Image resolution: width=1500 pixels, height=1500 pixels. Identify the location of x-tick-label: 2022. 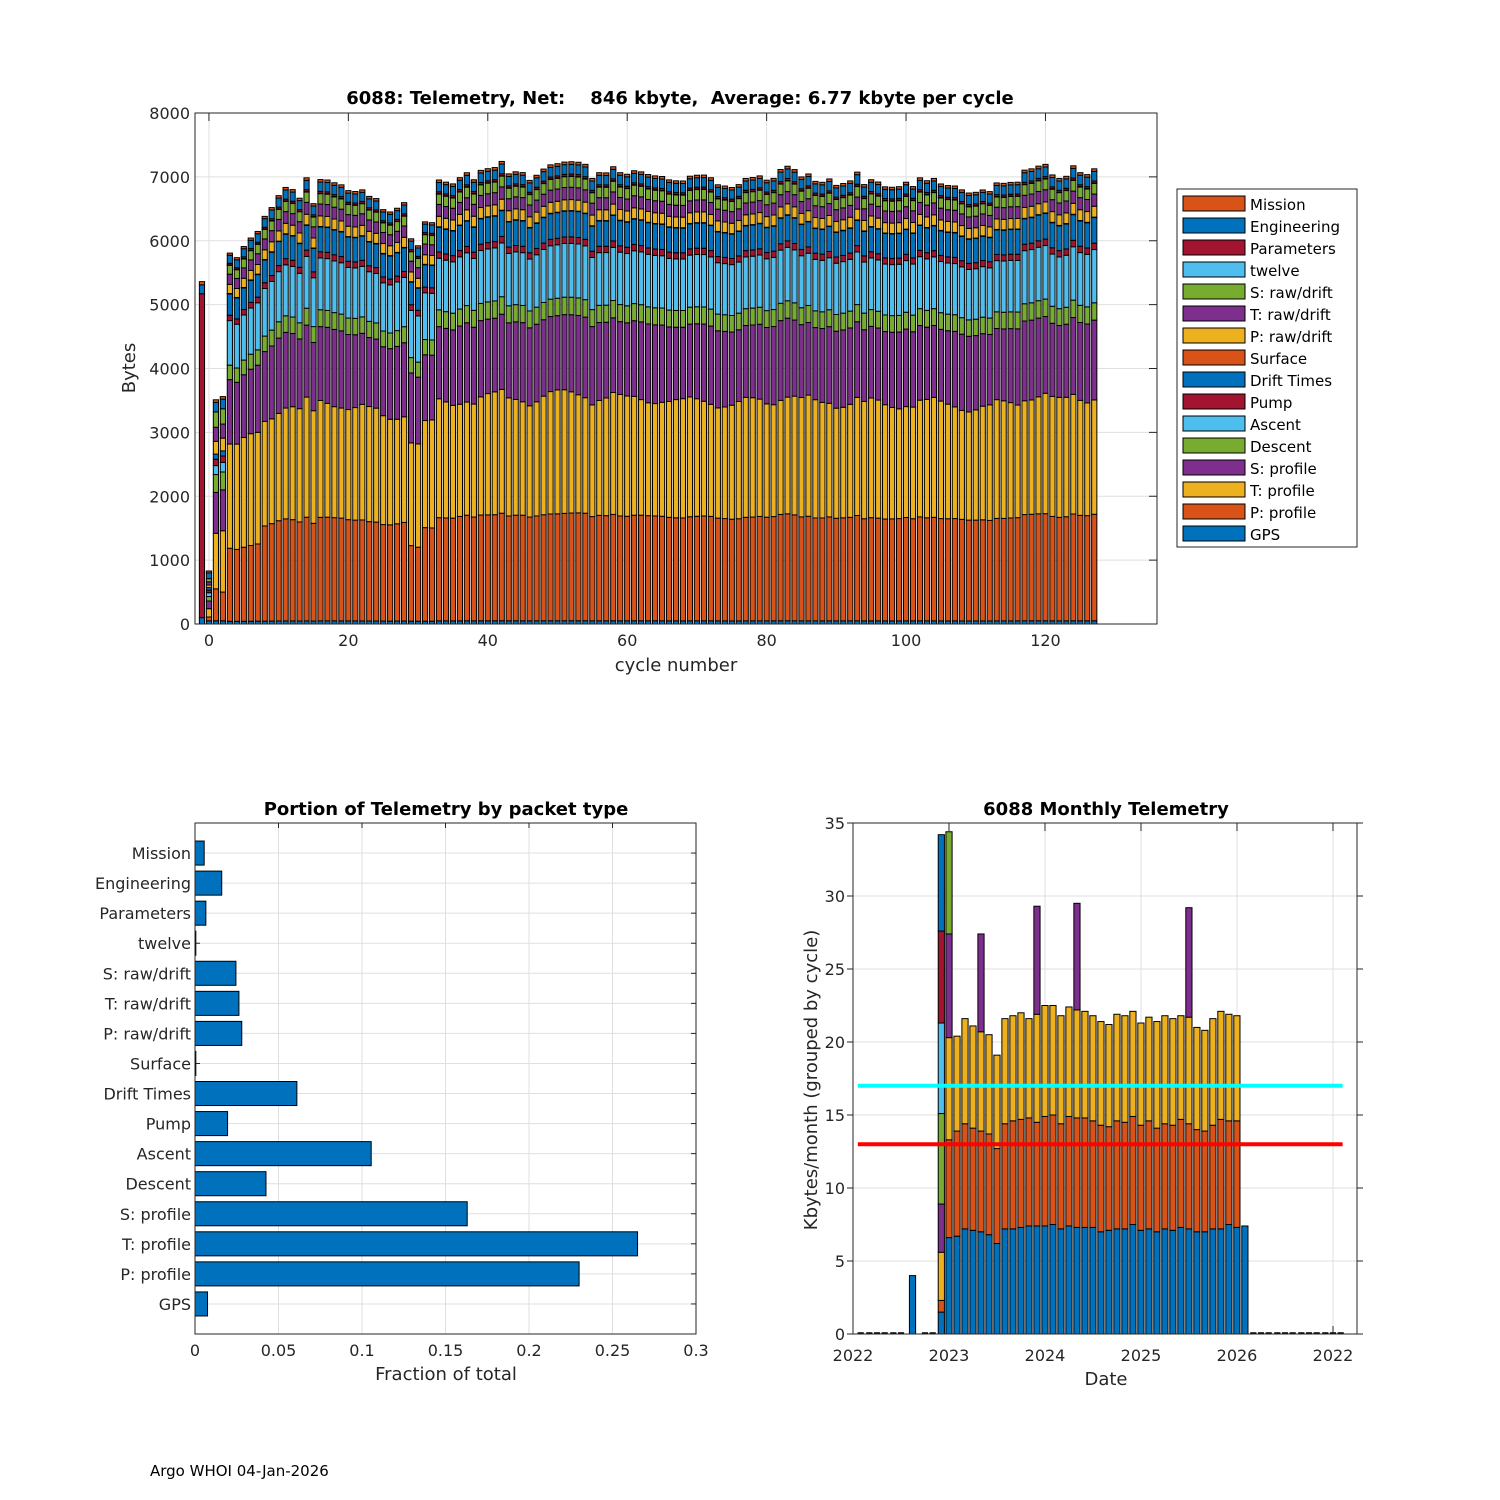
(853, 1355).